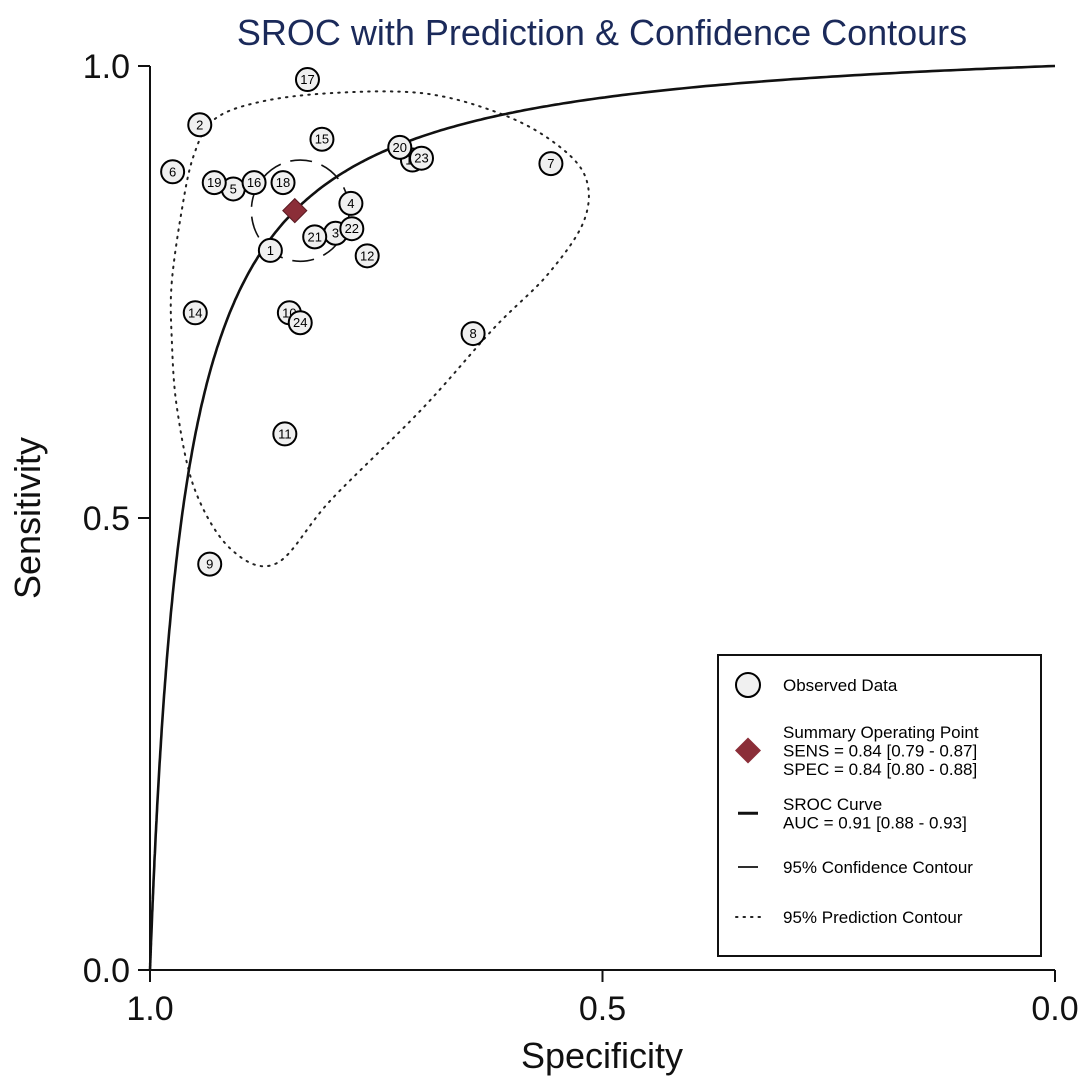  Describe the element at coordinates (106, 519) in the screenshot. I see `y-tick-label: 0.5` at that location.